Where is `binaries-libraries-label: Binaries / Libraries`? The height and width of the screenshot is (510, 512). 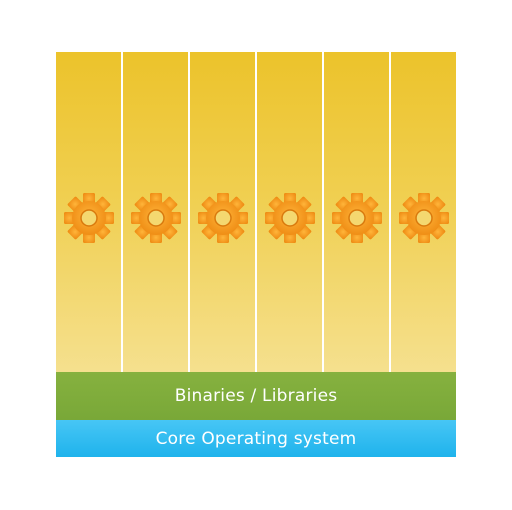 binaries-libraries-label: Binaries / Libraries is located at coordinates (256, 396).